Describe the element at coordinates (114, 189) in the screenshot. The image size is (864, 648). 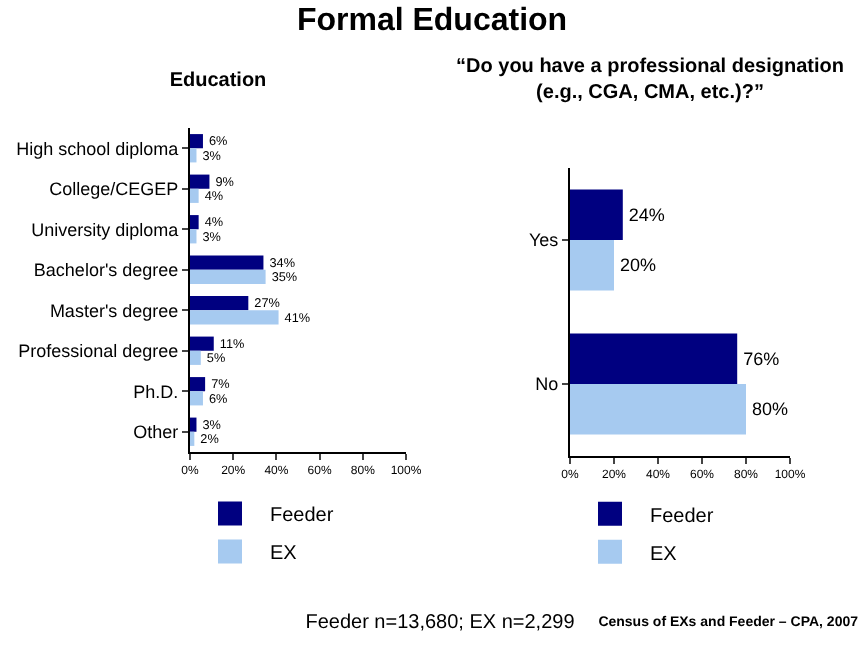
I see `y-tick-label: College/CEGEP` at that location.